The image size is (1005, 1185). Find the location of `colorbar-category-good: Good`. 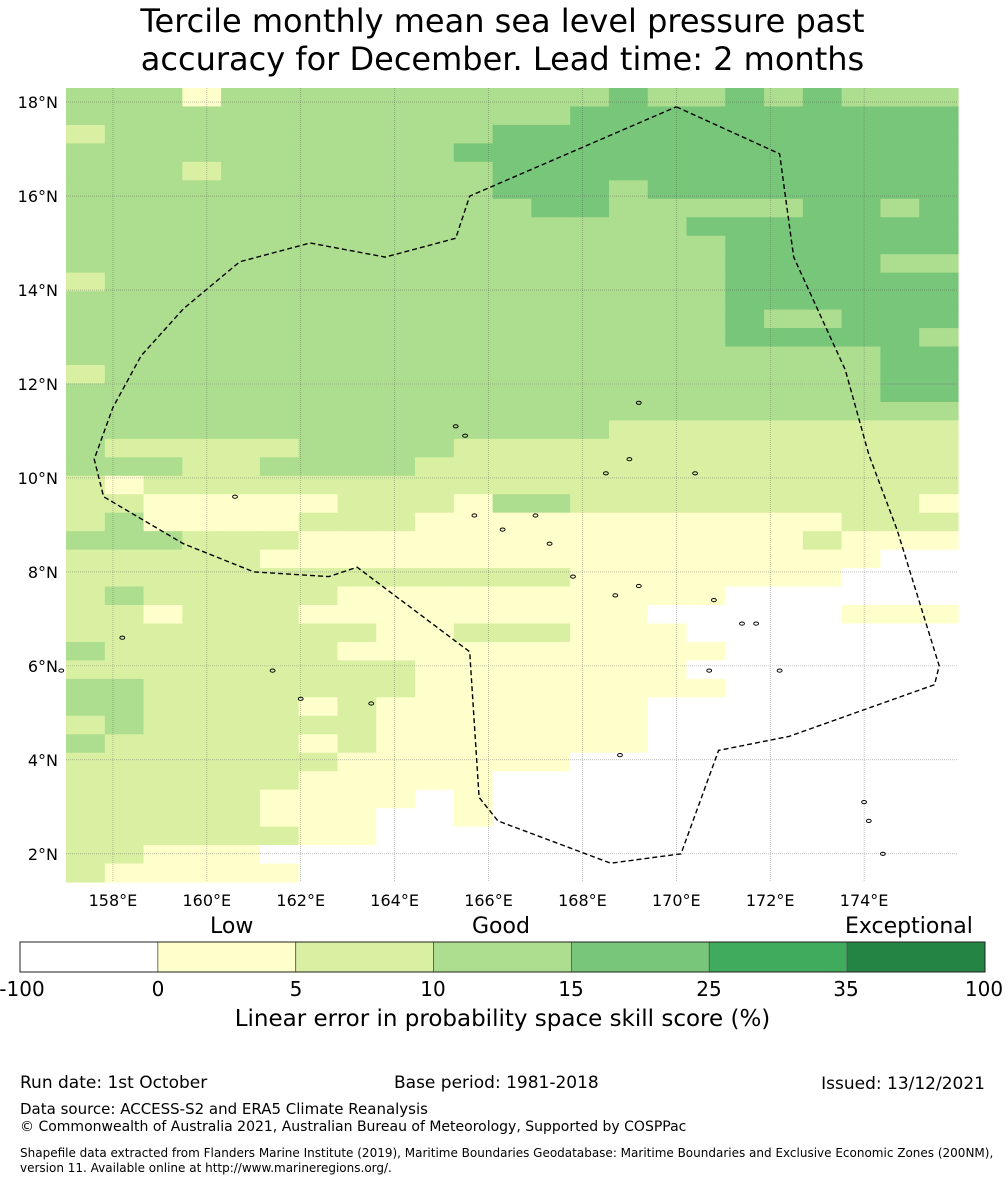

colorbar-category-good: Good is located at coordinates (501, 926).